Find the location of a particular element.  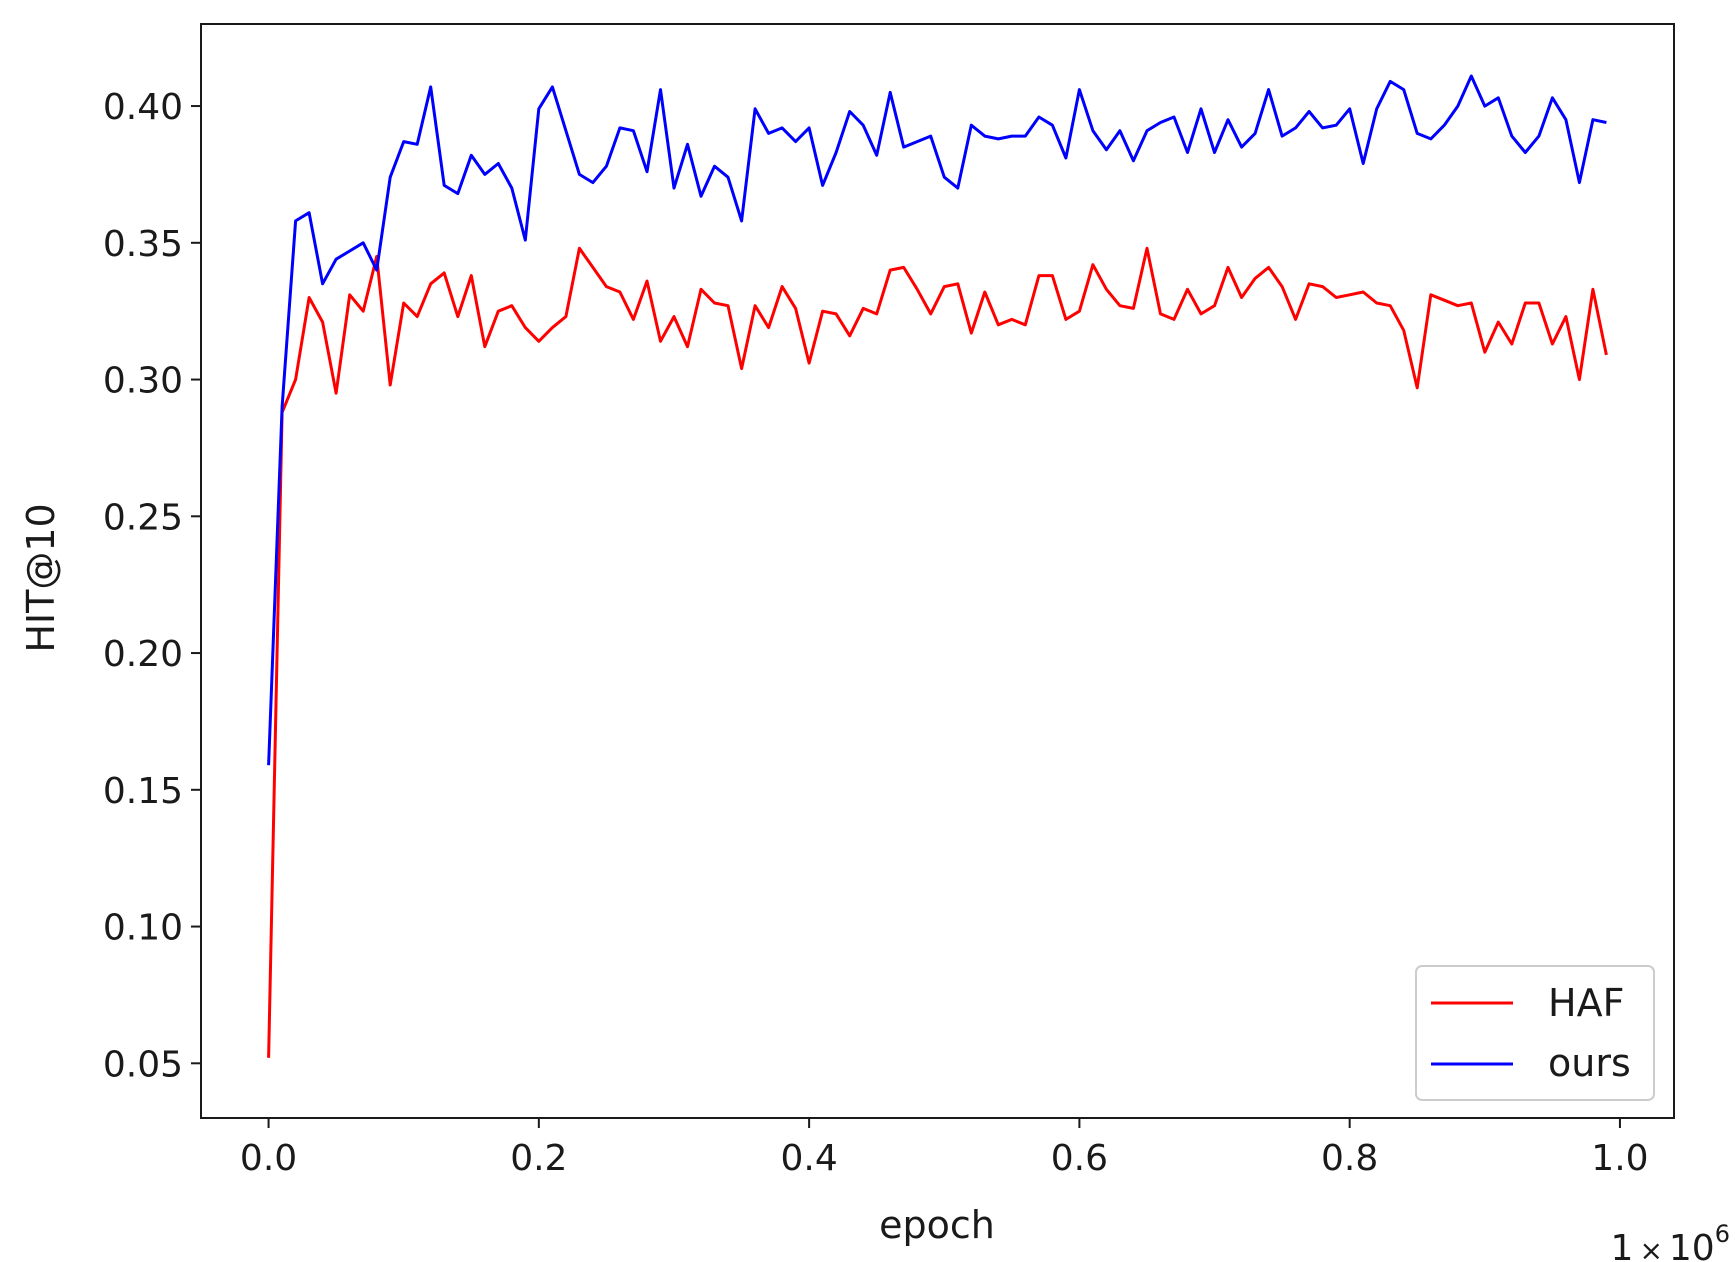

y-tick-label: 0.20 is located at coordinates (143, 654).